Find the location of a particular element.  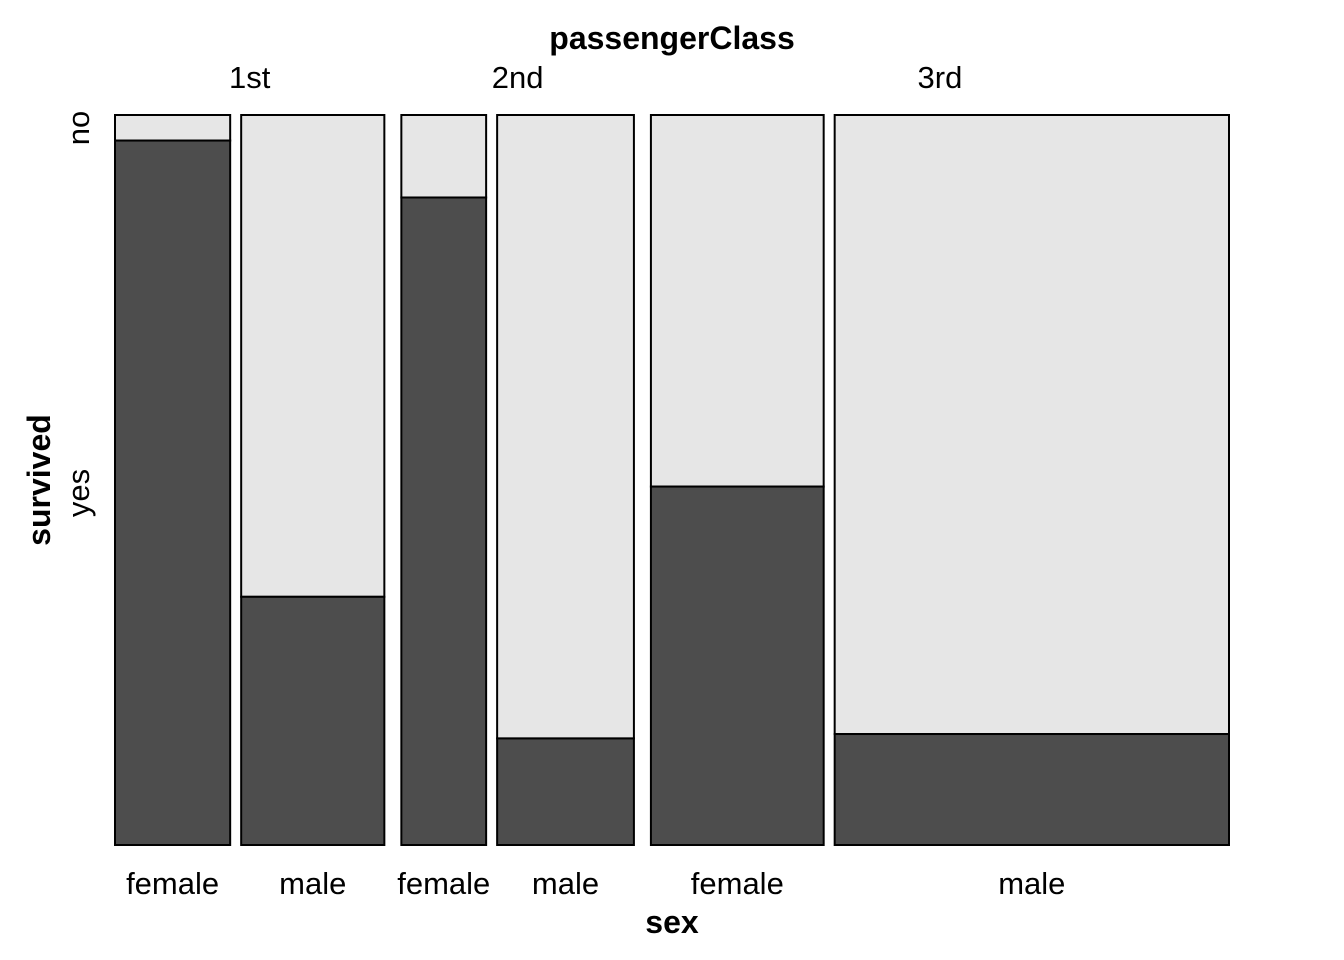

tile-2nd-female-survived-no is located at coordinates (444, 156).